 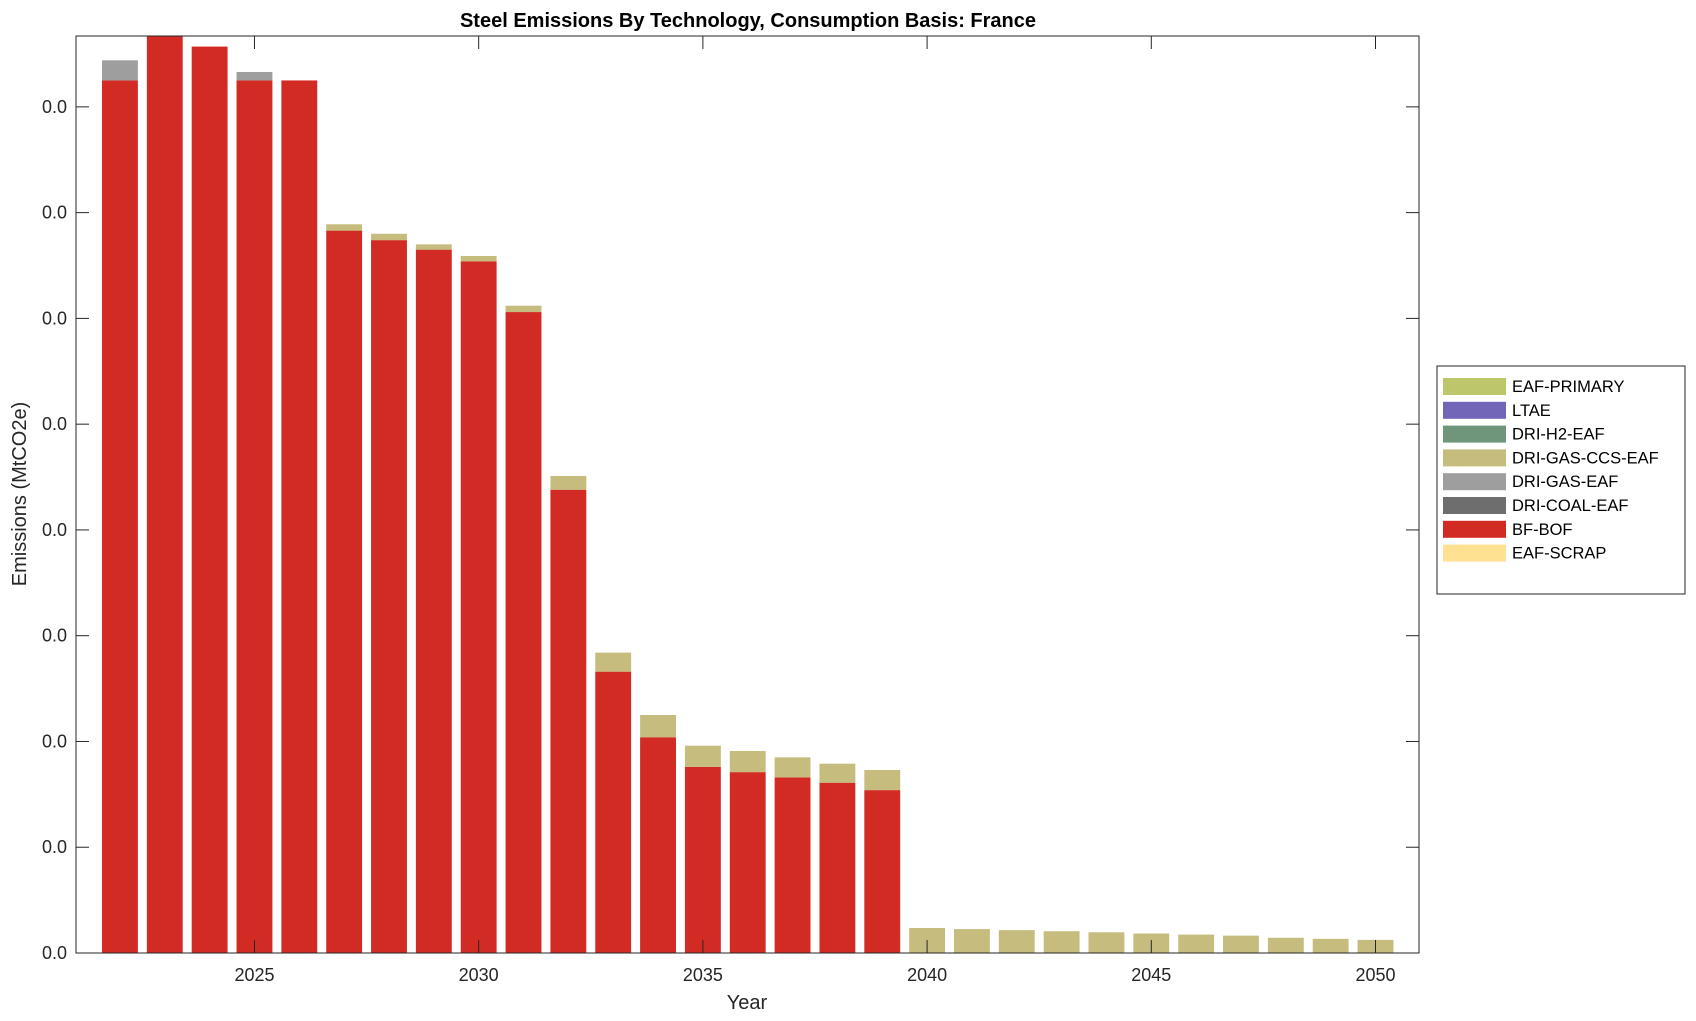 I want to click on legend-label-dri-h2-eaf: DRI-H2-EAF, so click(x=1558, y=435).